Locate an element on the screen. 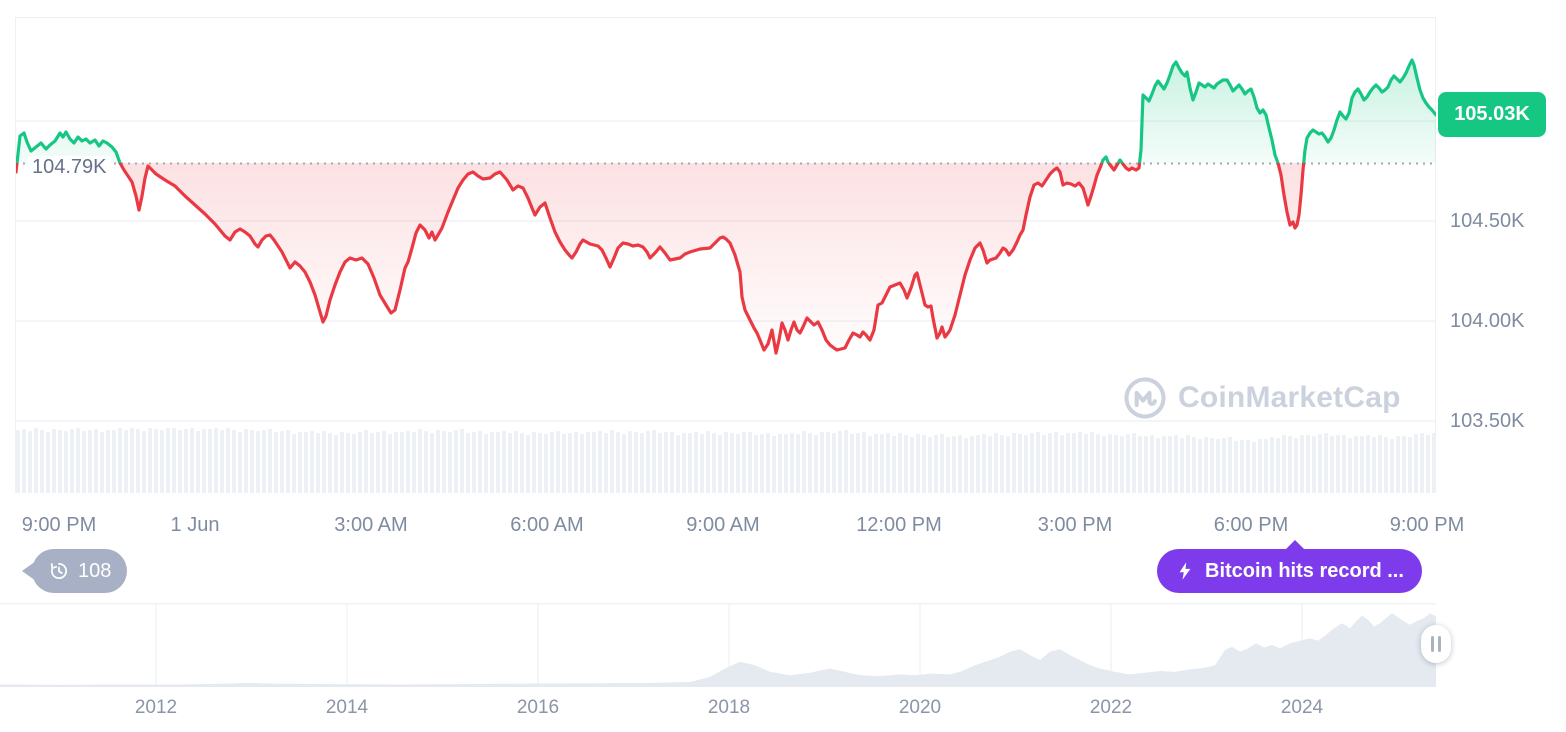 The height and width of the screenshot is (732, 1566). watermark-text: CoinMarketCap is located at coordinates (1289, 397).